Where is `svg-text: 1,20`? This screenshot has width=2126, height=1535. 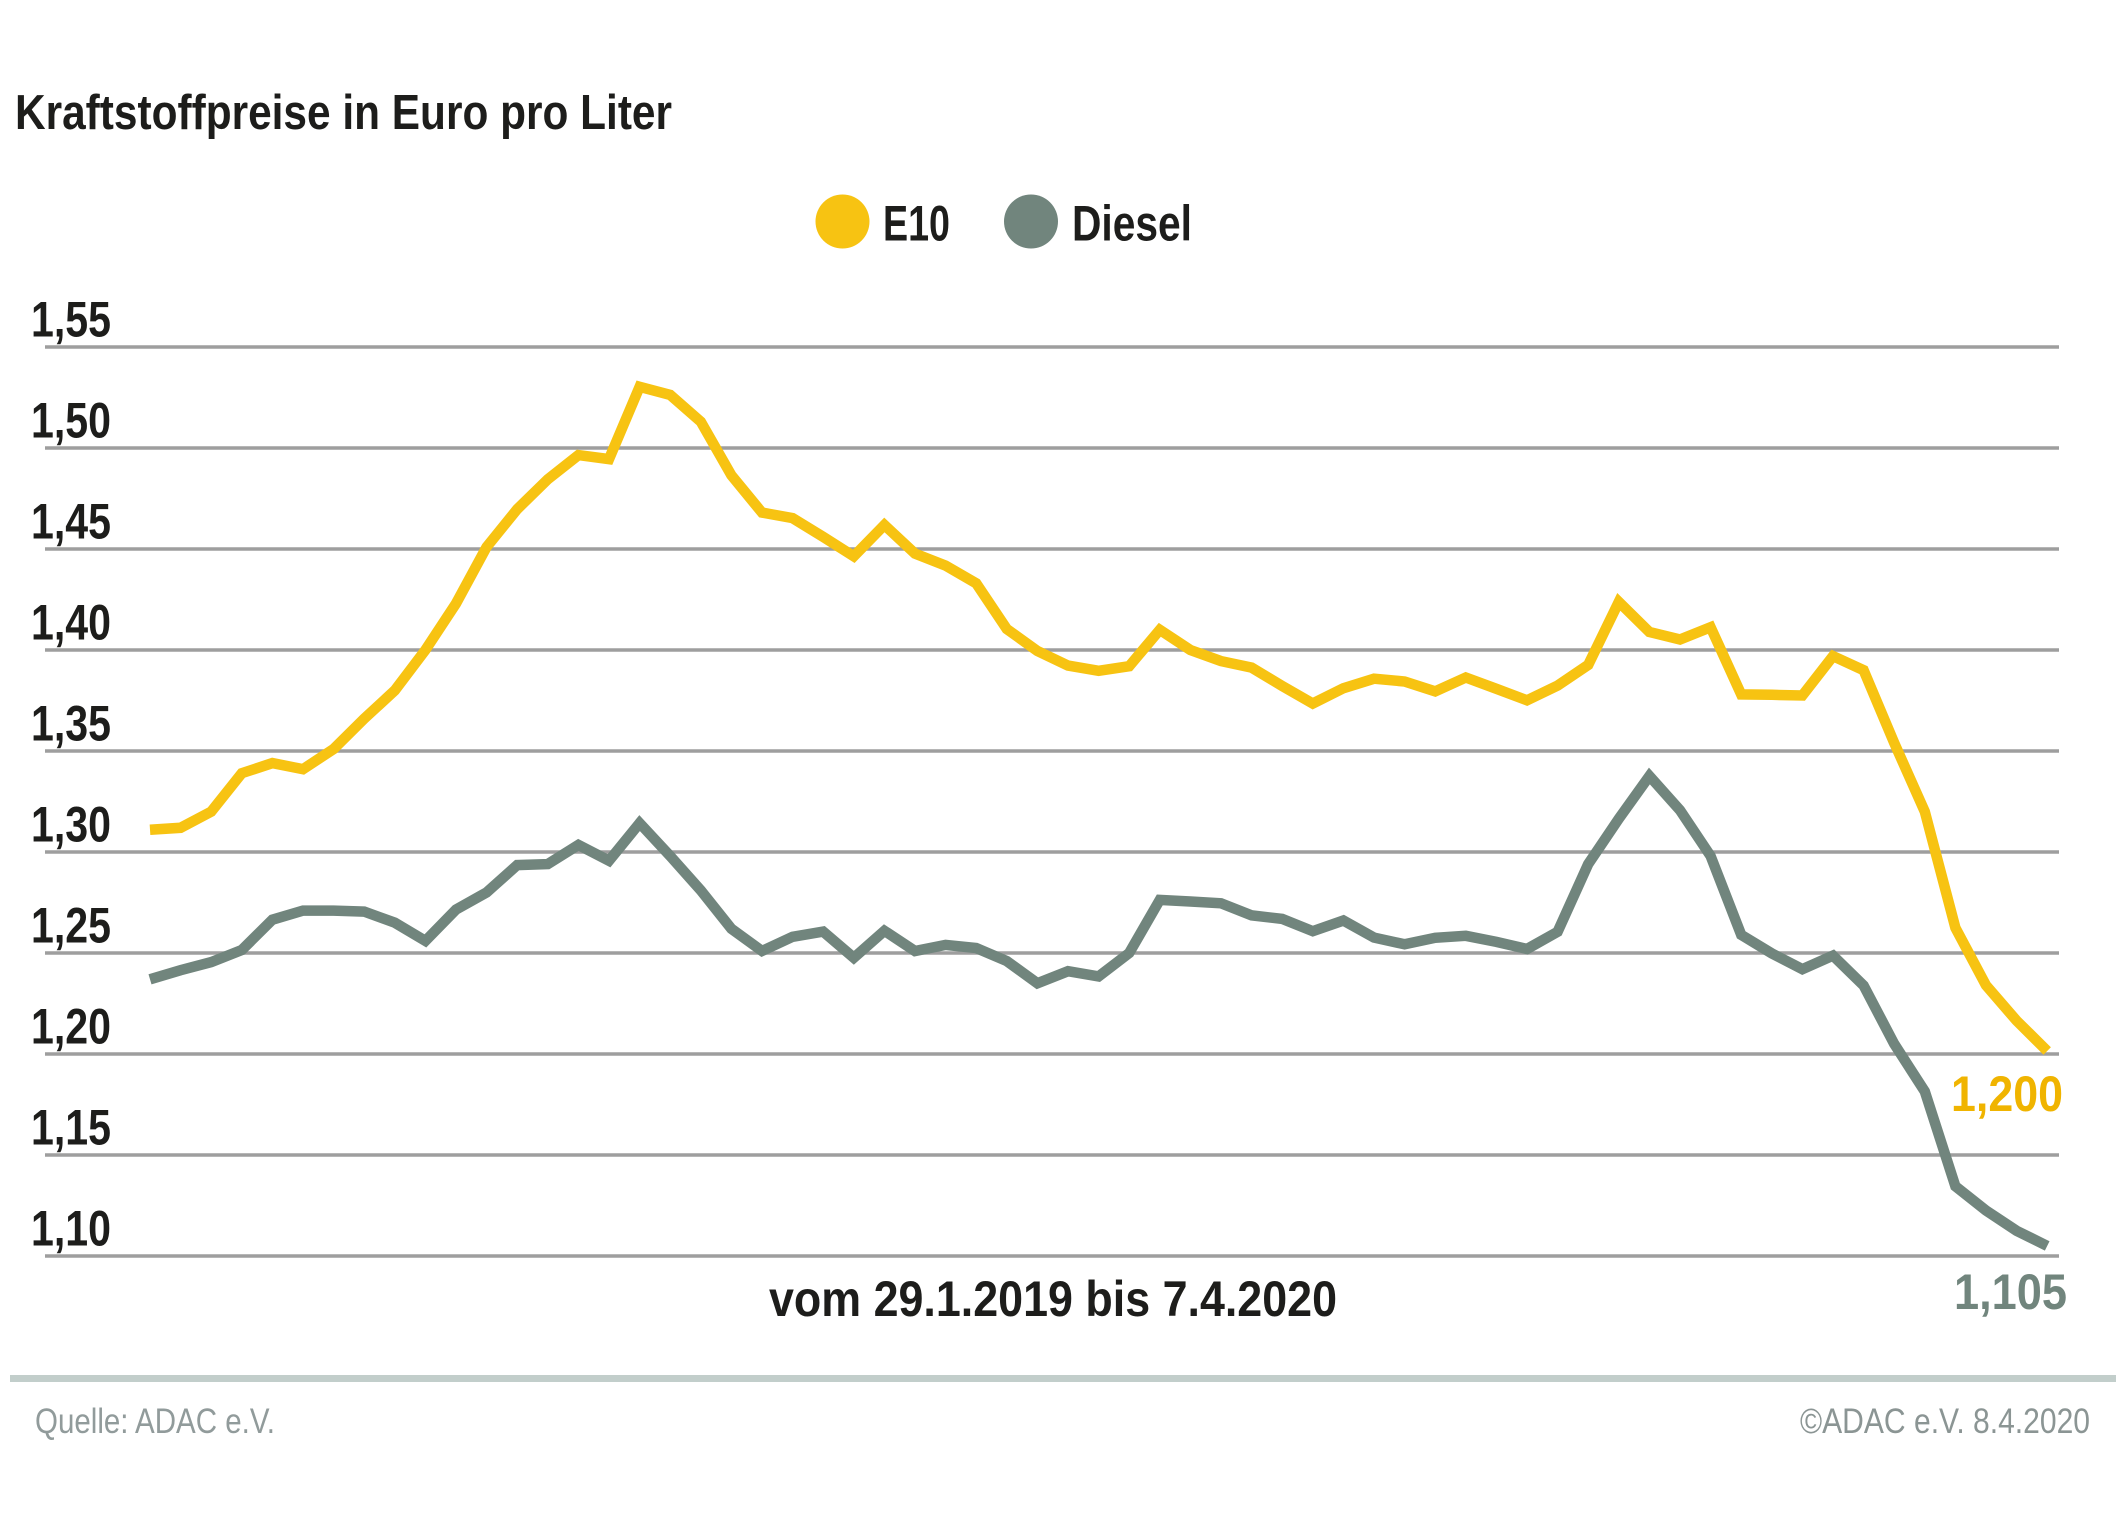 svg-text: 1,20 is located at coordinates (71, 1027).